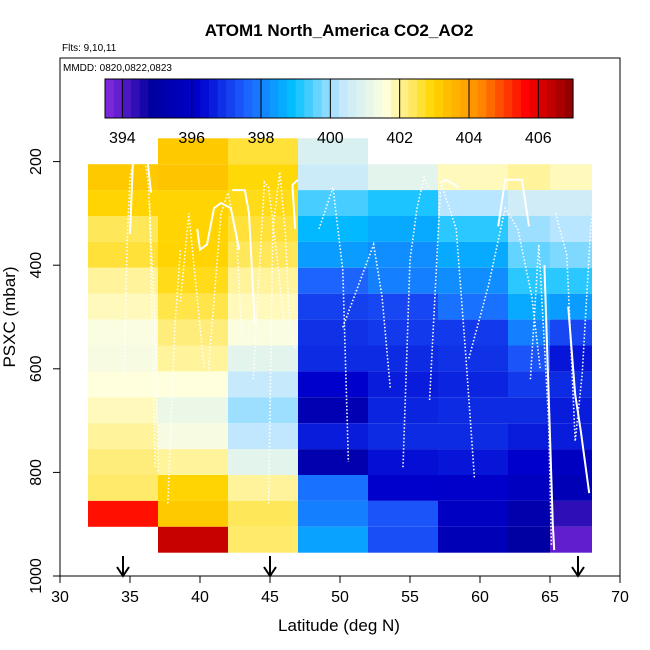 Image resolution: width=650 pixels, height=650 pixels. What do you see at coordinates (89, 48) in the screenshot?
I see `flights-annotation: Flts: 9,10,11` at bounding box center [89, 48].